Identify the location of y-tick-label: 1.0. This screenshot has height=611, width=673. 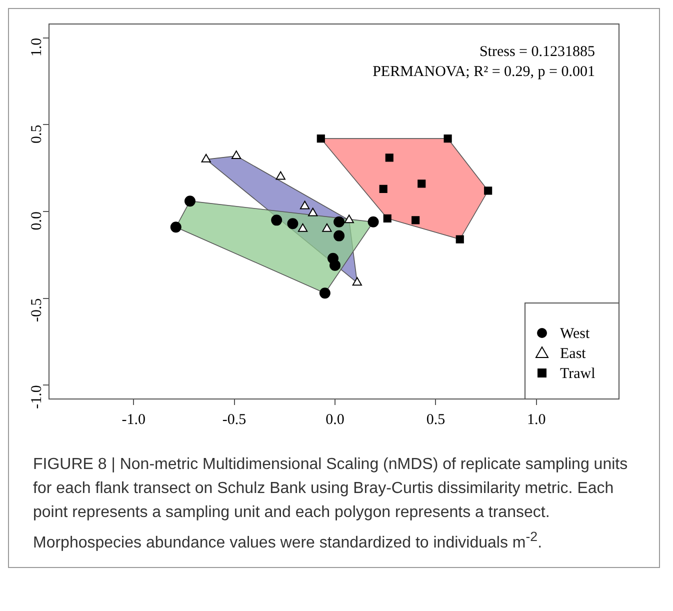
(36, 47).